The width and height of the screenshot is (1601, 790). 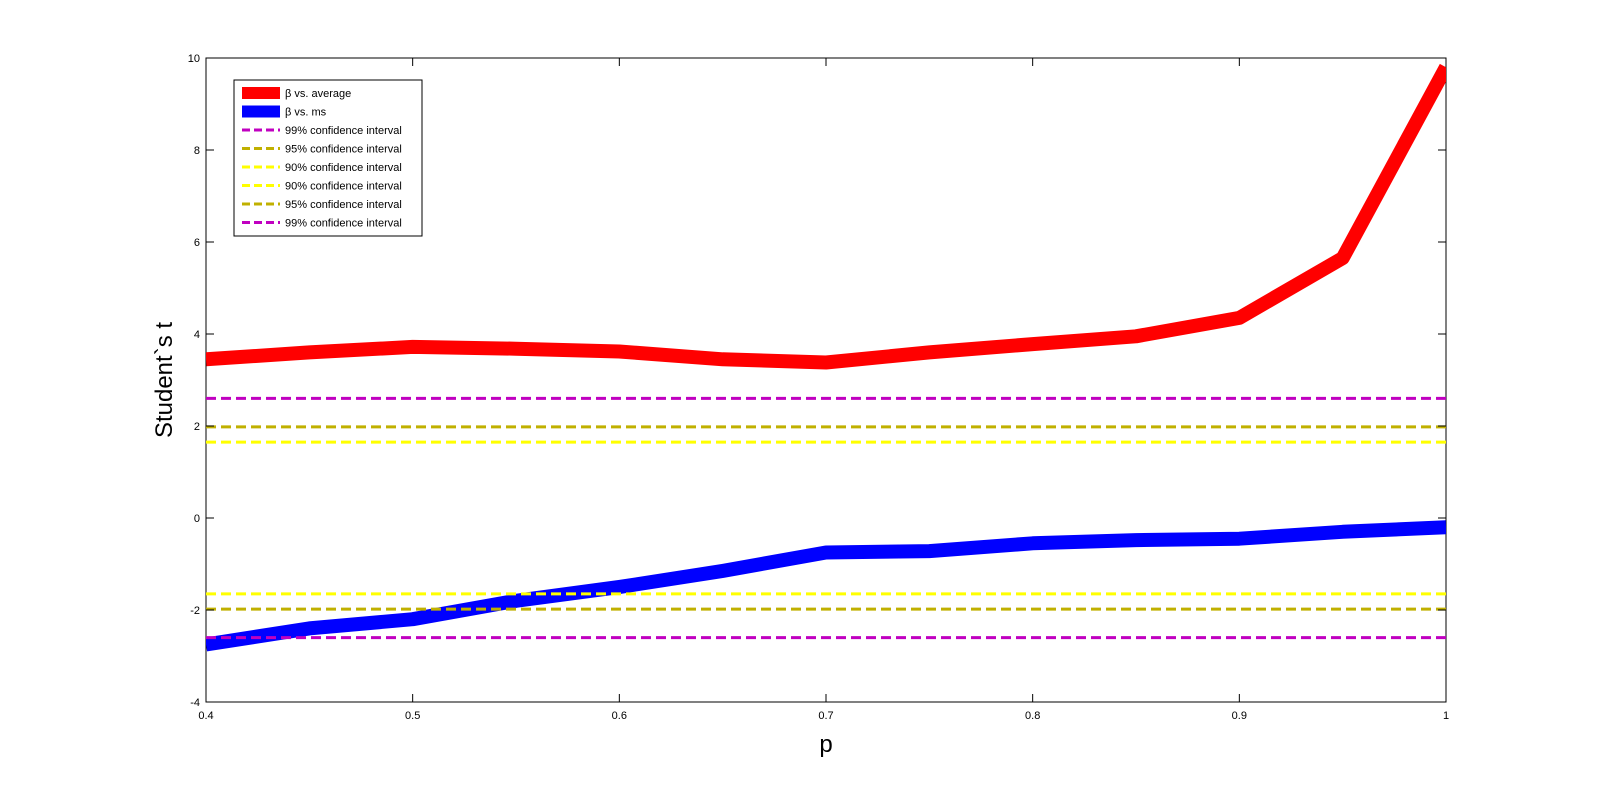 I want to click on x-tick-label: 0.6, so click(x=619, y=716).